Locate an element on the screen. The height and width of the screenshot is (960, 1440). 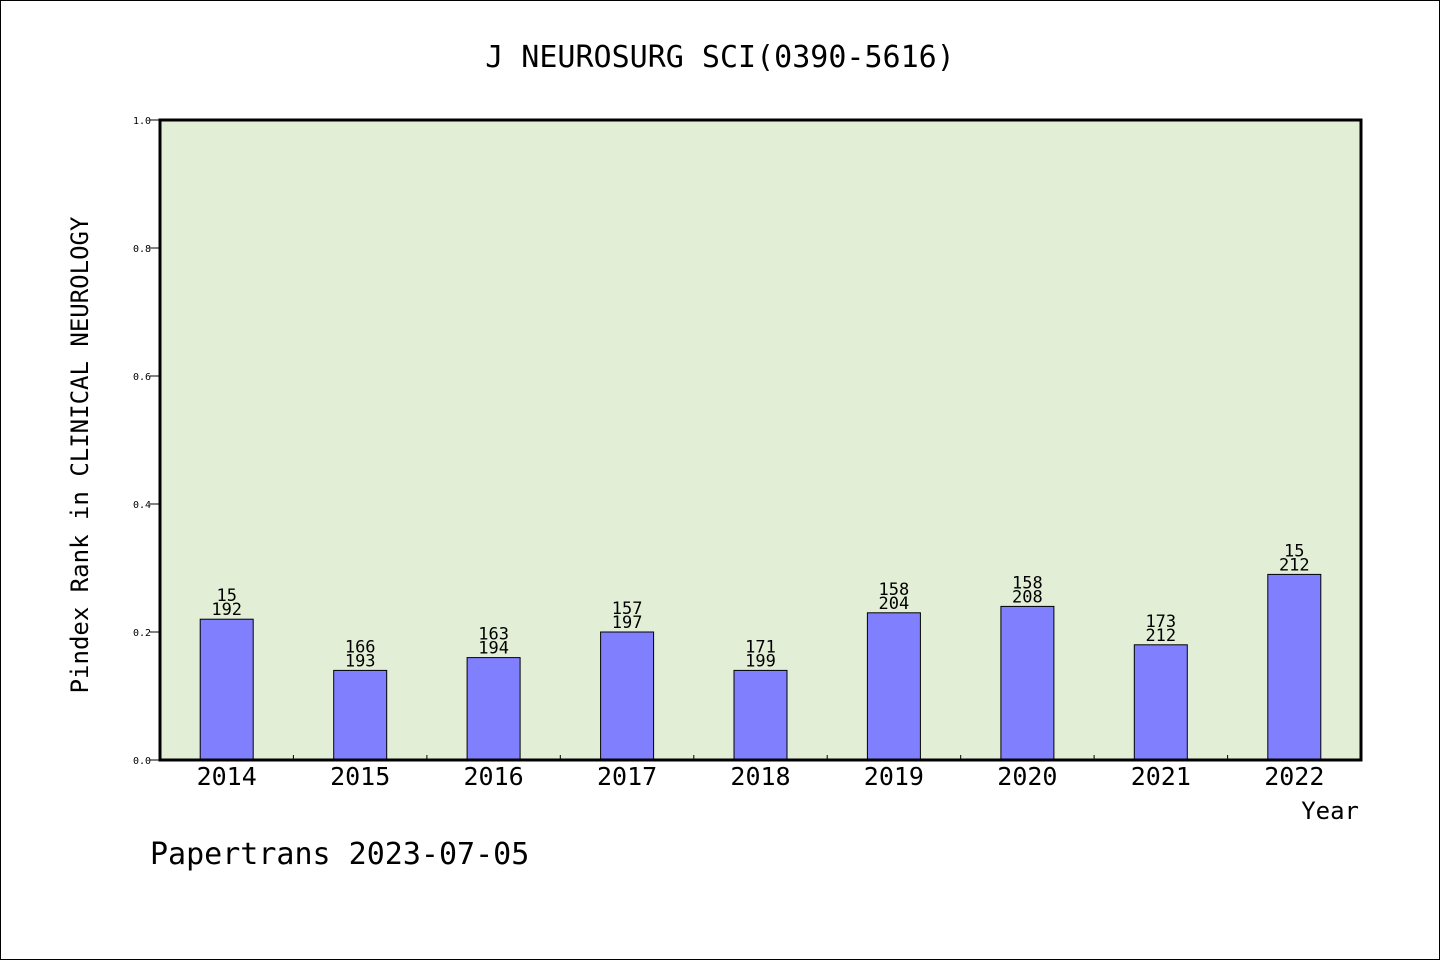
bar-label-bottom-2022: 212 is located at coordinates (1294, 565).